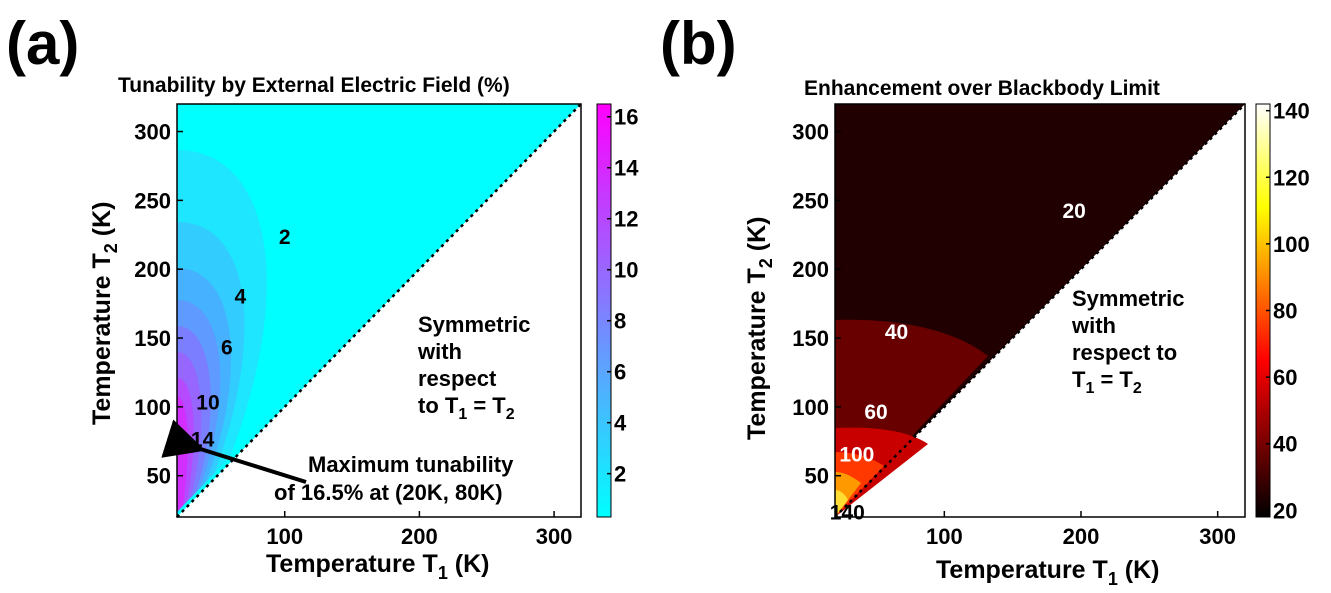  I want to click on panel-b-note-line2: with, so click(1093, 325).